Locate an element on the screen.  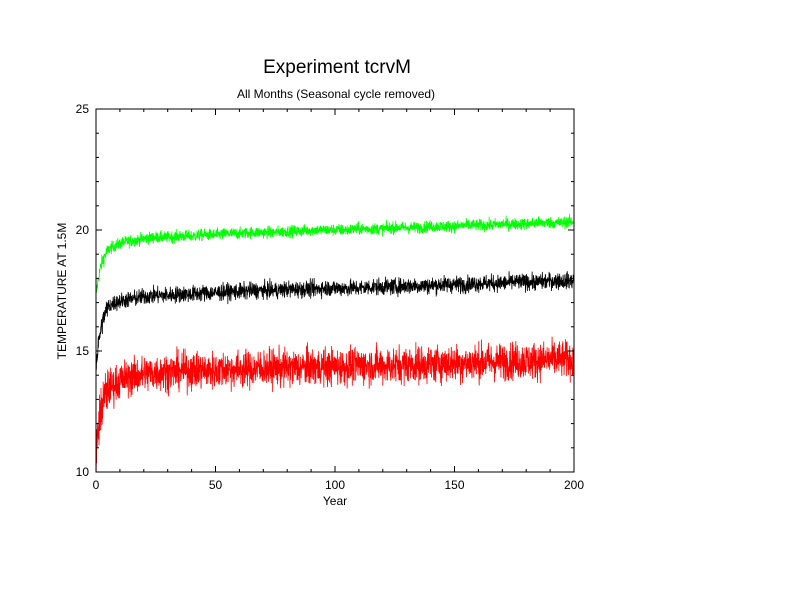
y-tick-label: 10 is located at coordinates (83, 472).